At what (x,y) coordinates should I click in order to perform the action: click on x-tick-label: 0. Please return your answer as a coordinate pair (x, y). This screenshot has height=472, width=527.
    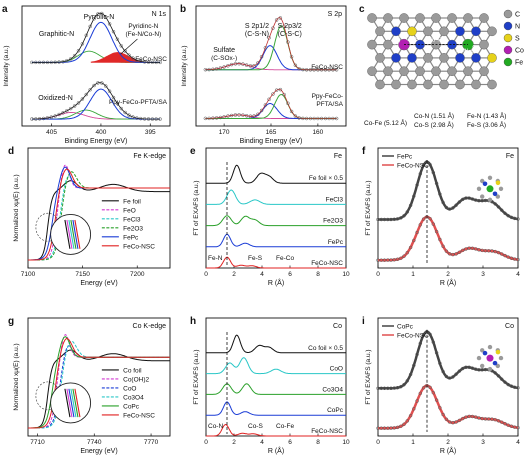
    Looking at the image, I should click on (206, 274).